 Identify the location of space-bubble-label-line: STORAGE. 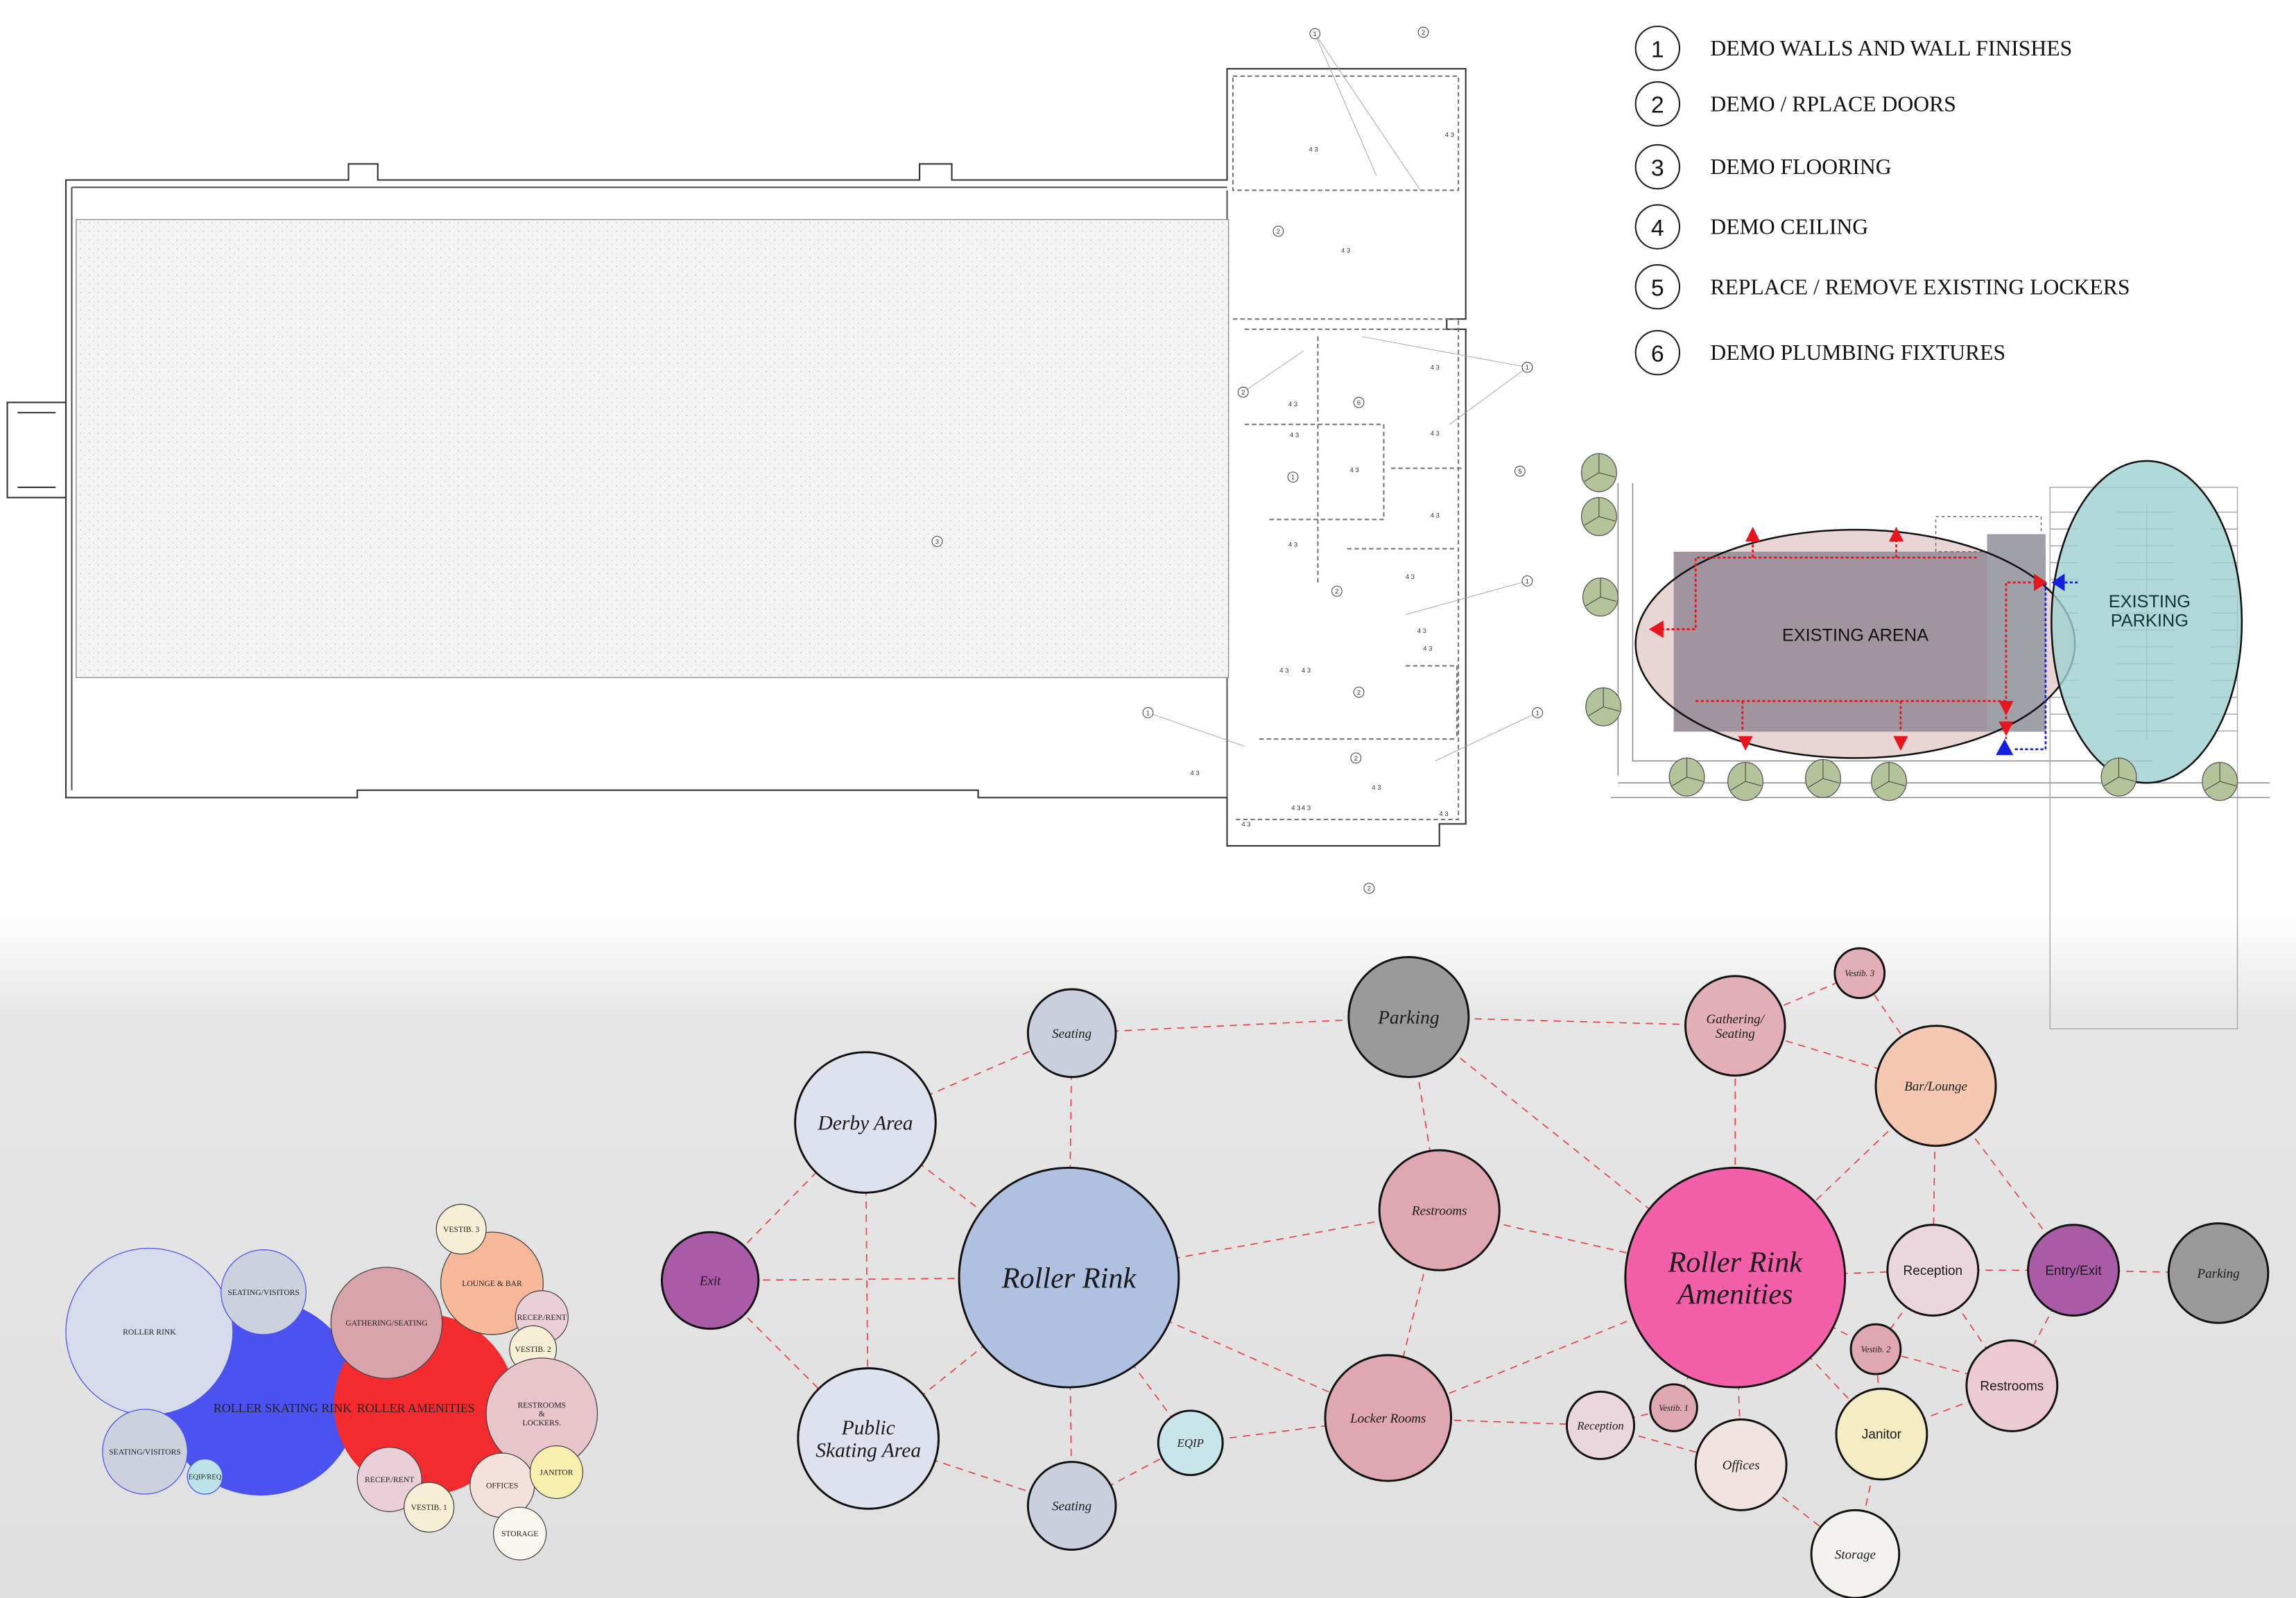
(519, 1533).